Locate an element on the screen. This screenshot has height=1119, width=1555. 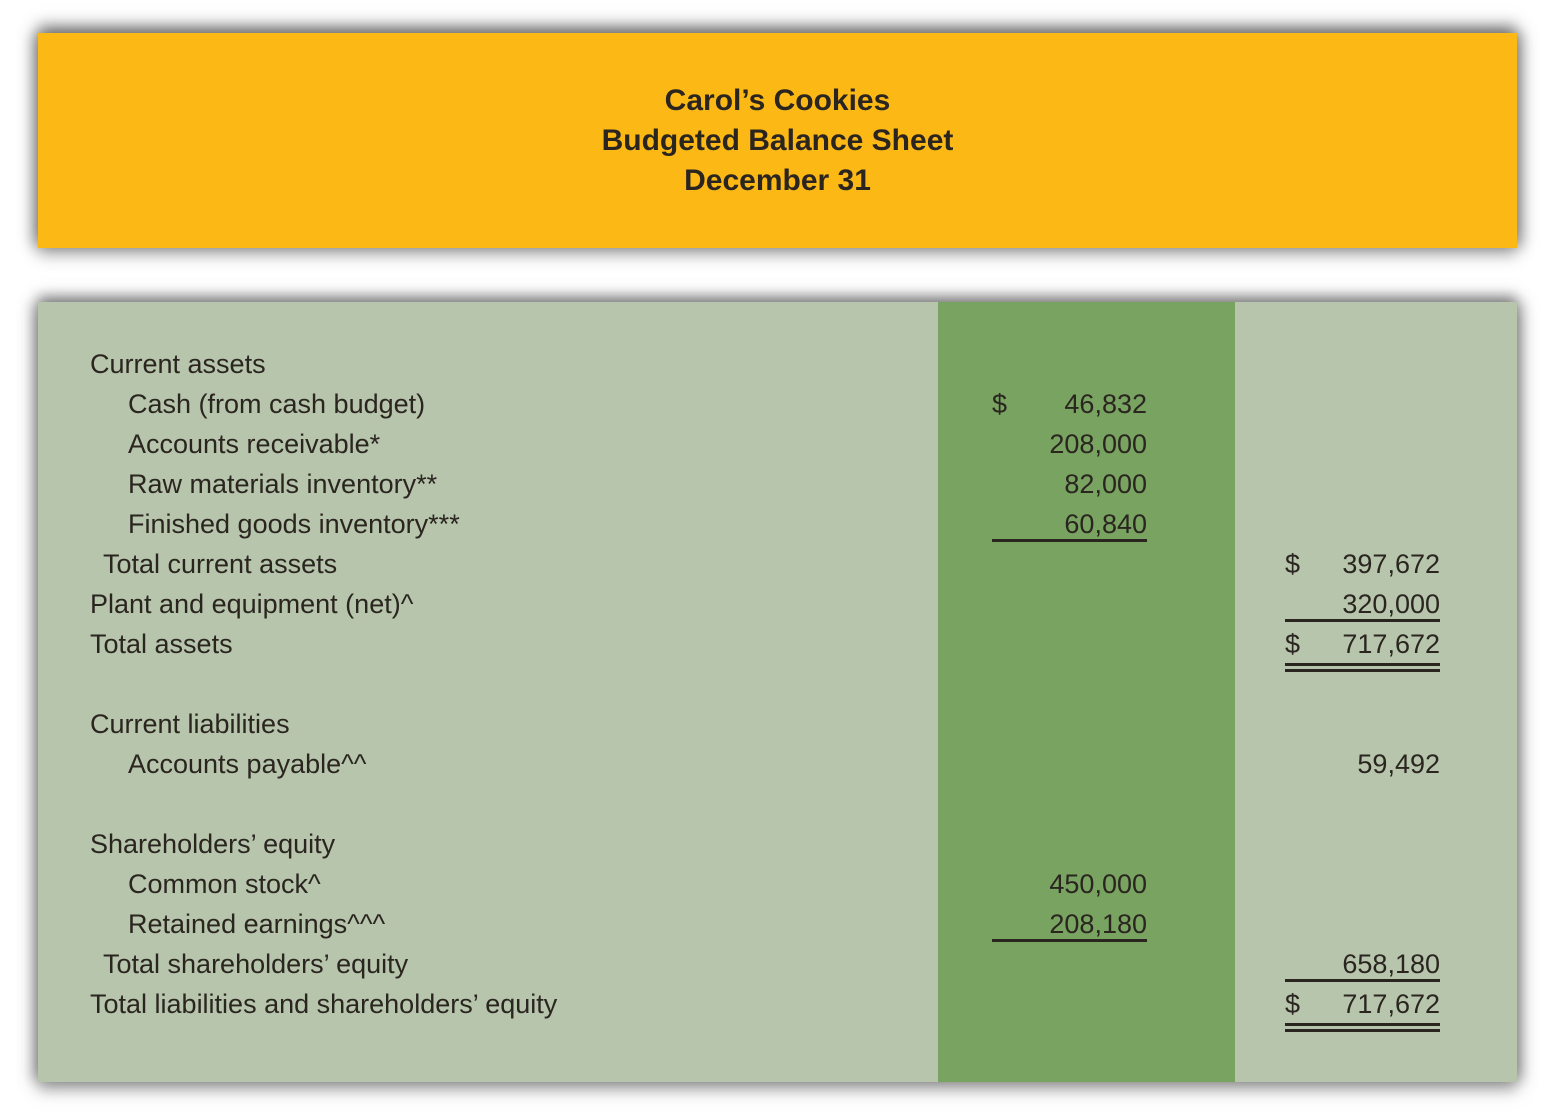
amount: 658,180 is located at coordinates (1362, 964).